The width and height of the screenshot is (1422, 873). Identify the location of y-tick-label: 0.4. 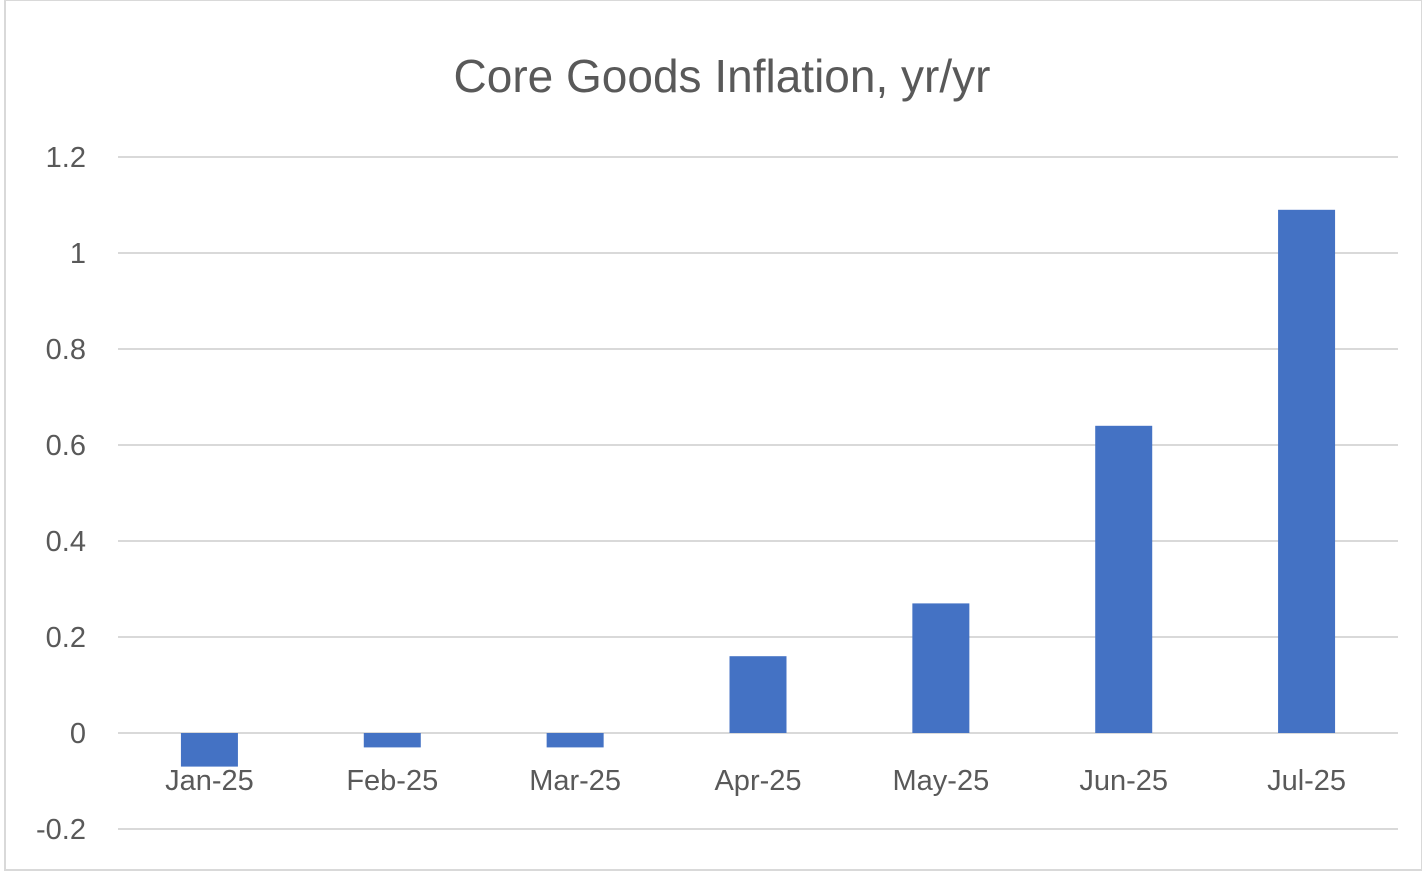
(66, 542).